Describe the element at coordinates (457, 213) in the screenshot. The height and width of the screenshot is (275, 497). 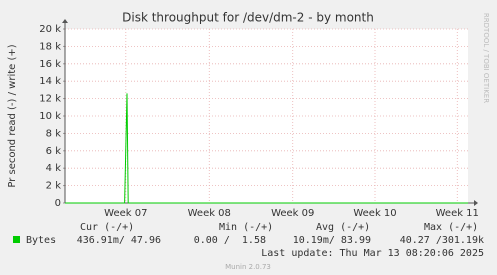
I see `x-tick-label: Week 11` at that location.